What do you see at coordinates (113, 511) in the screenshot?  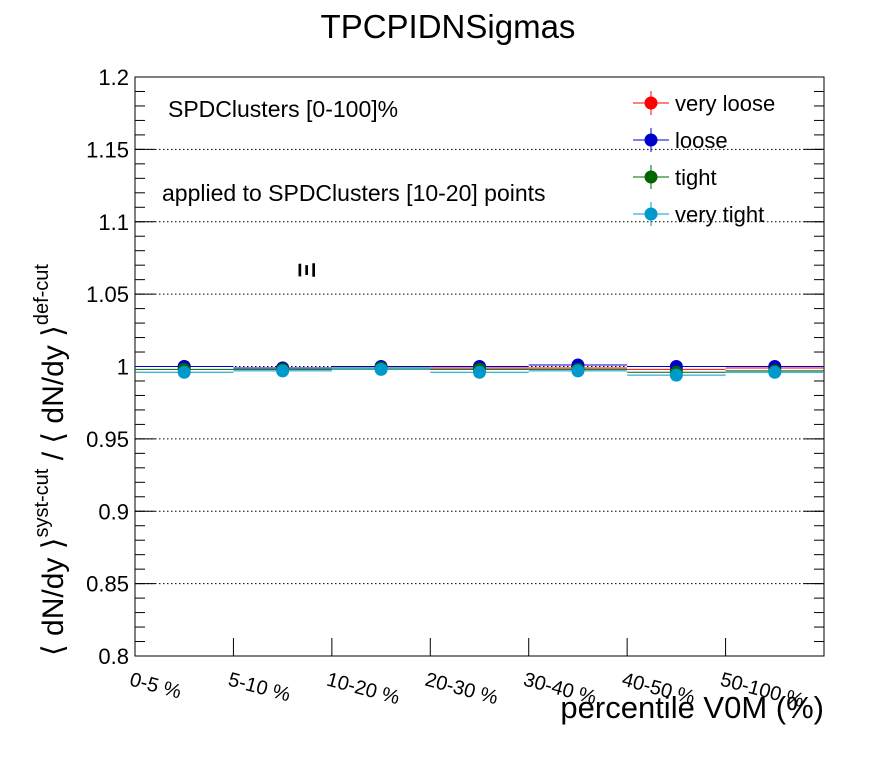 I see `y-tick-label: 0.9` at bounding box center [113, 511].